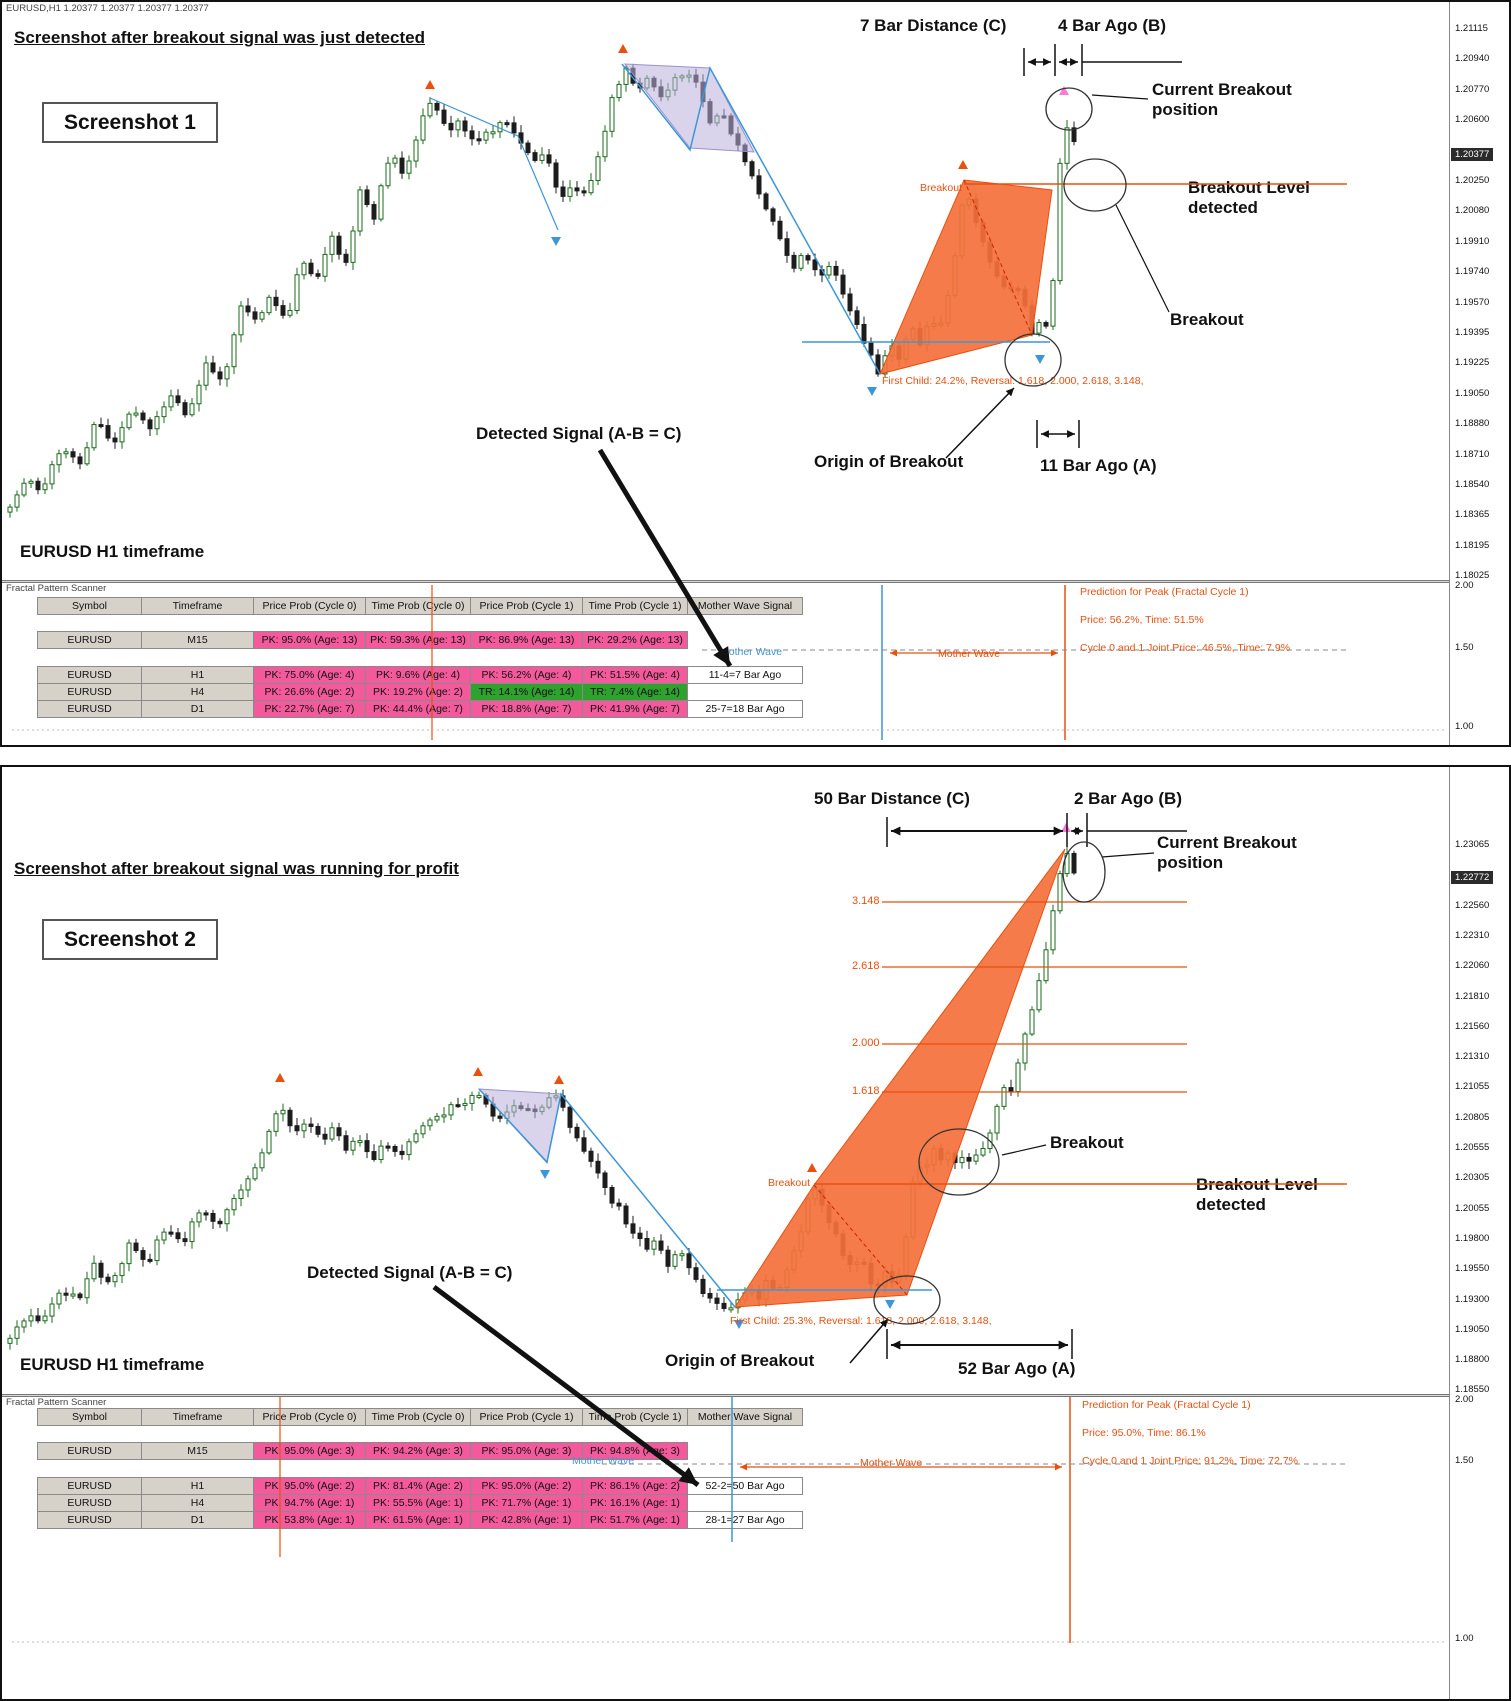 This screenshot has width=1511, height=1701. What do you see at coordinates (130, 940) in the screenshot?
I see `screenshot-label: Screenshot 2` at bounding box center [130, 940].